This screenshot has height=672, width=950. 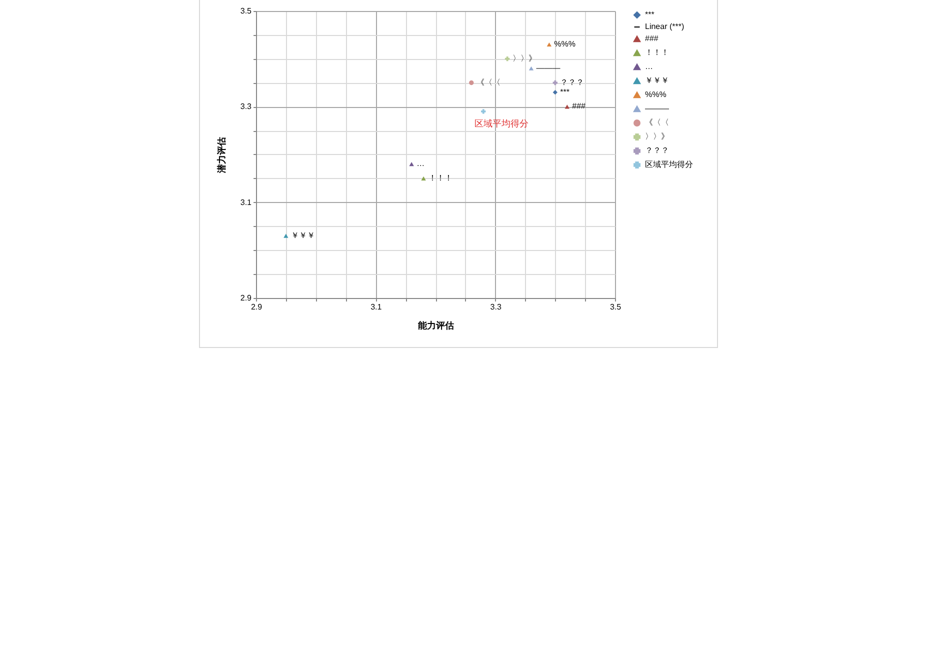 I want to click on legend-label: ！！！, so click(x=657, y=52).